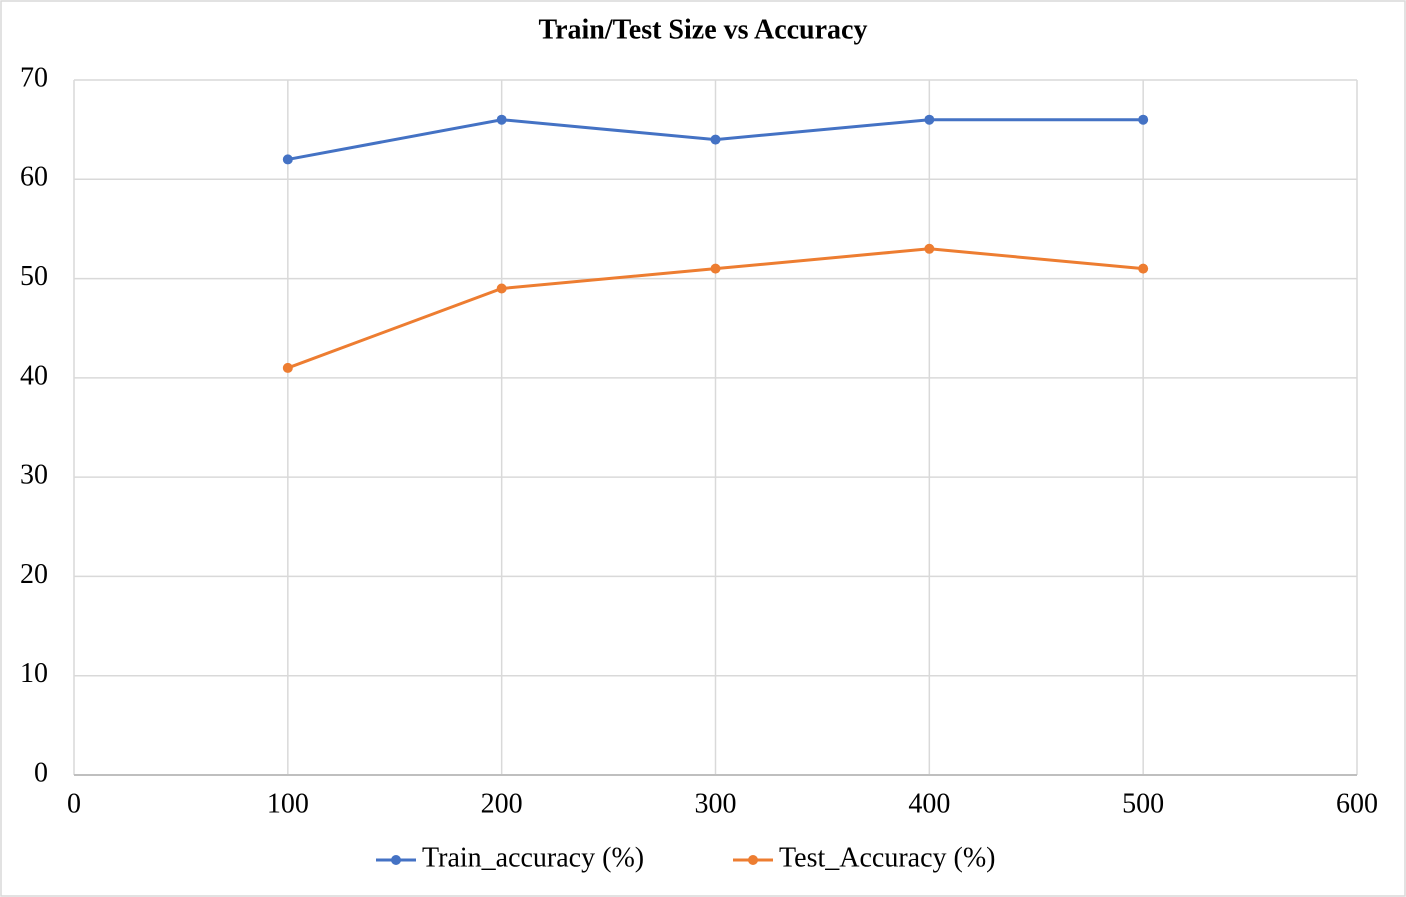 This screenshot has width=1406, height=897. I want to click on x-tick-label: 600, so click(1357, 803).